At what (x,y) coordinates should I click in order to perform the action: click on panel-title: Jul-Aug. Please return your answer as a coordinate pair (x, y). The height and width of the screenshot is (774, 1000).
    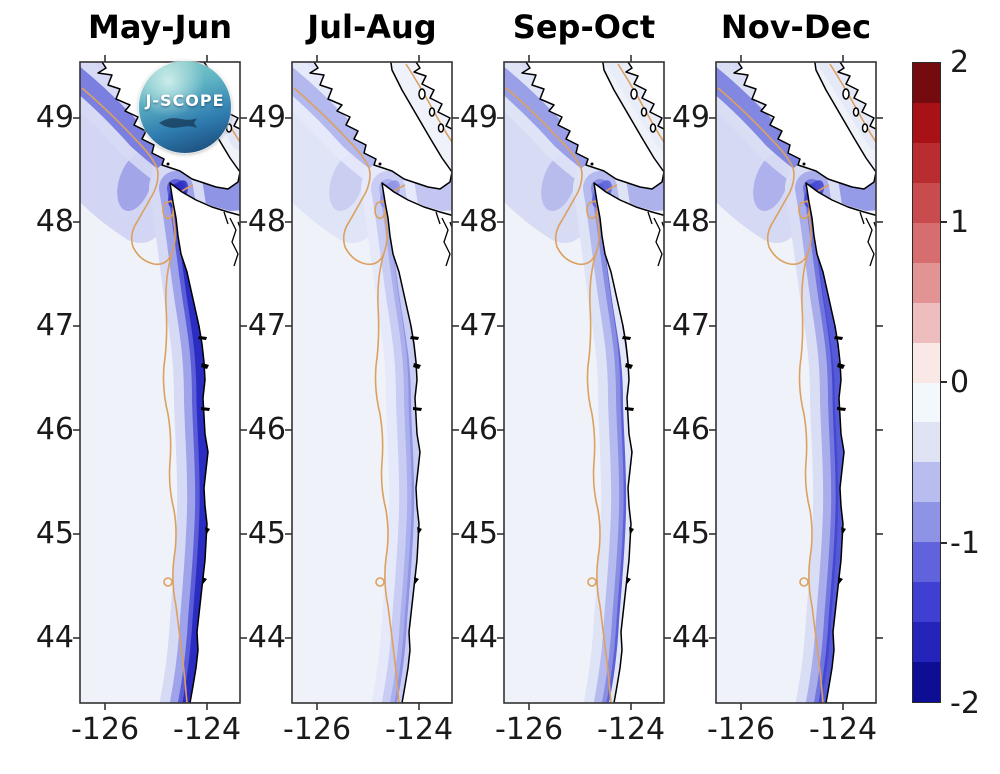
    Looking at the image, I should click on (372, 27).